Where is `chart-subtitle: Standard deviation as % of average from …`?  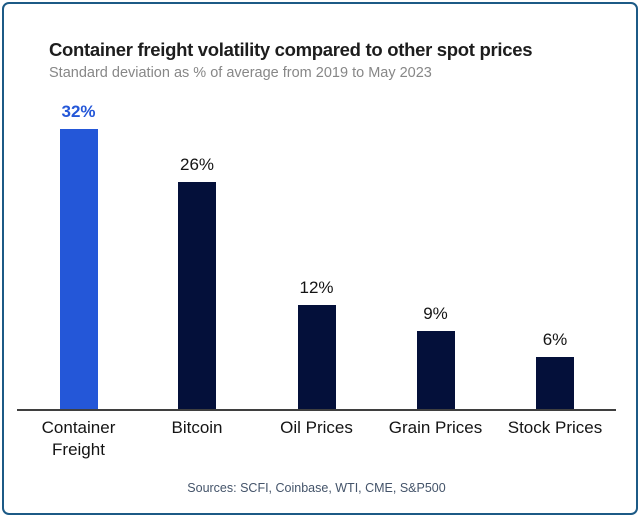 chart-subtitle: Standard deviation as % of average from … is located at coordinates (240, 73).